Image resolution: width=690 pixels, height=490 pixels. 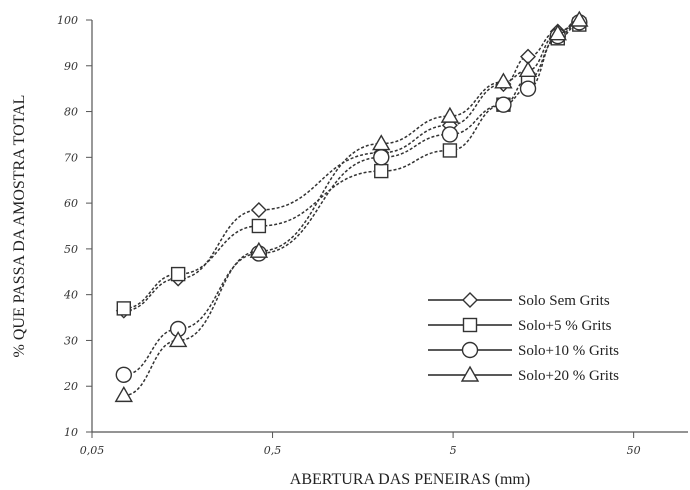 I want to click on y-tick-label: 60, so click(x=71, y=203).